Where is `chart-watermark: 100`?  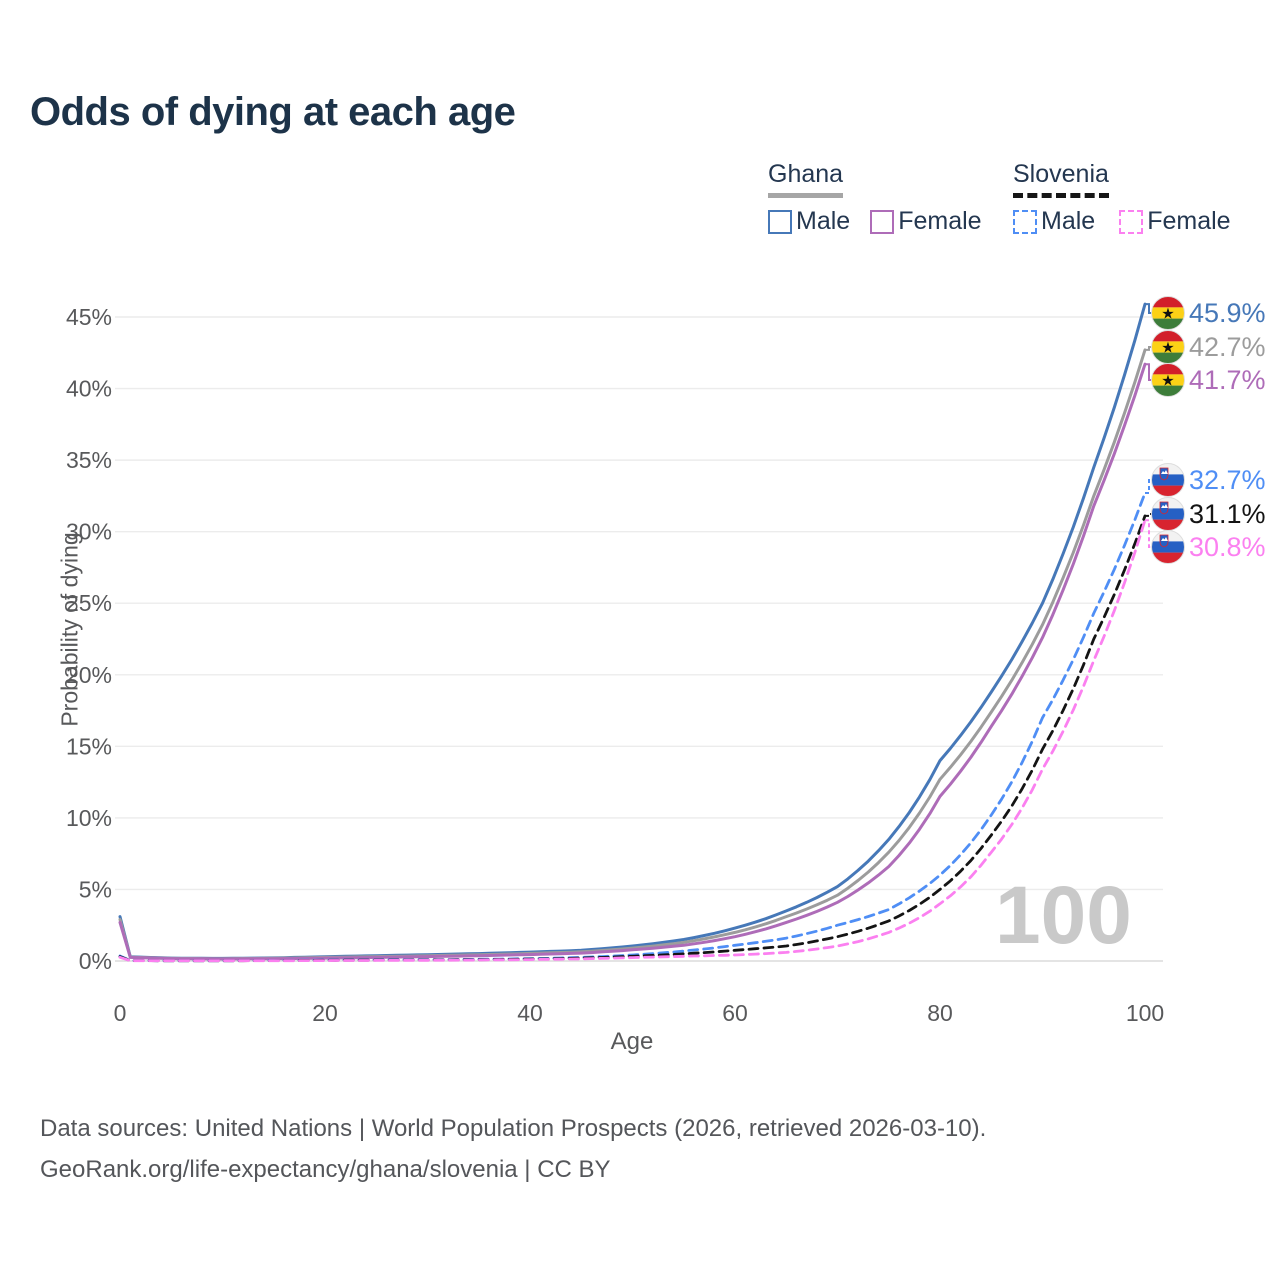
chart-watermark: 100 is located at coordinates (1063, 915).